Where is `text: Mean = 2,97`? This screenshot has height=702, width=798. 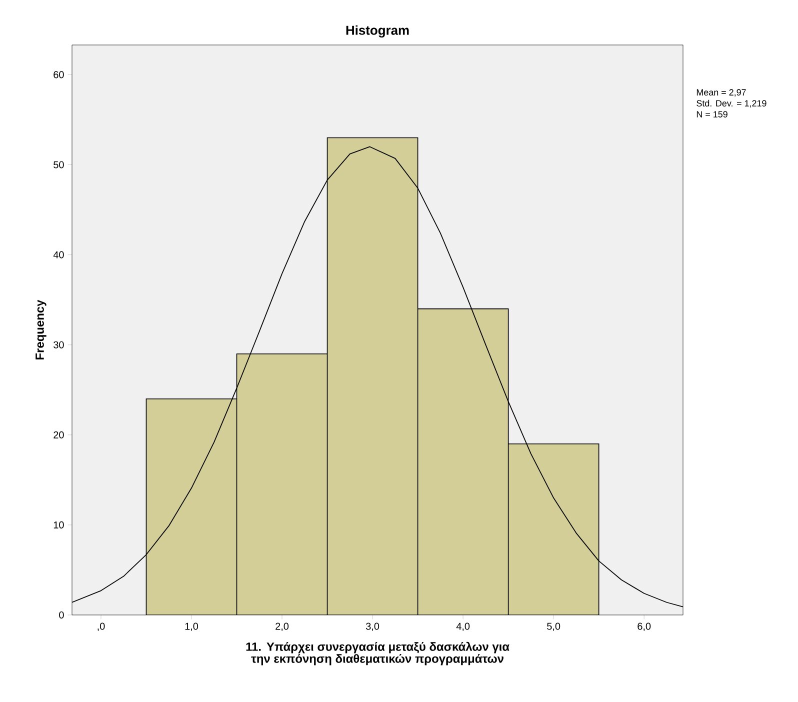 text: Mean = 2,97 is located at coordinates (721, 93).